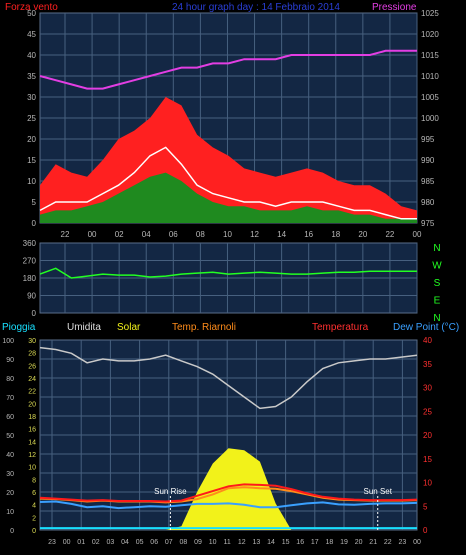 This screenshot has width=466, height=555. What do you see at coordinates (428, 139) in the screenshot?
I see `pressure-tick-label: 995` at bounding box center [428, 139].